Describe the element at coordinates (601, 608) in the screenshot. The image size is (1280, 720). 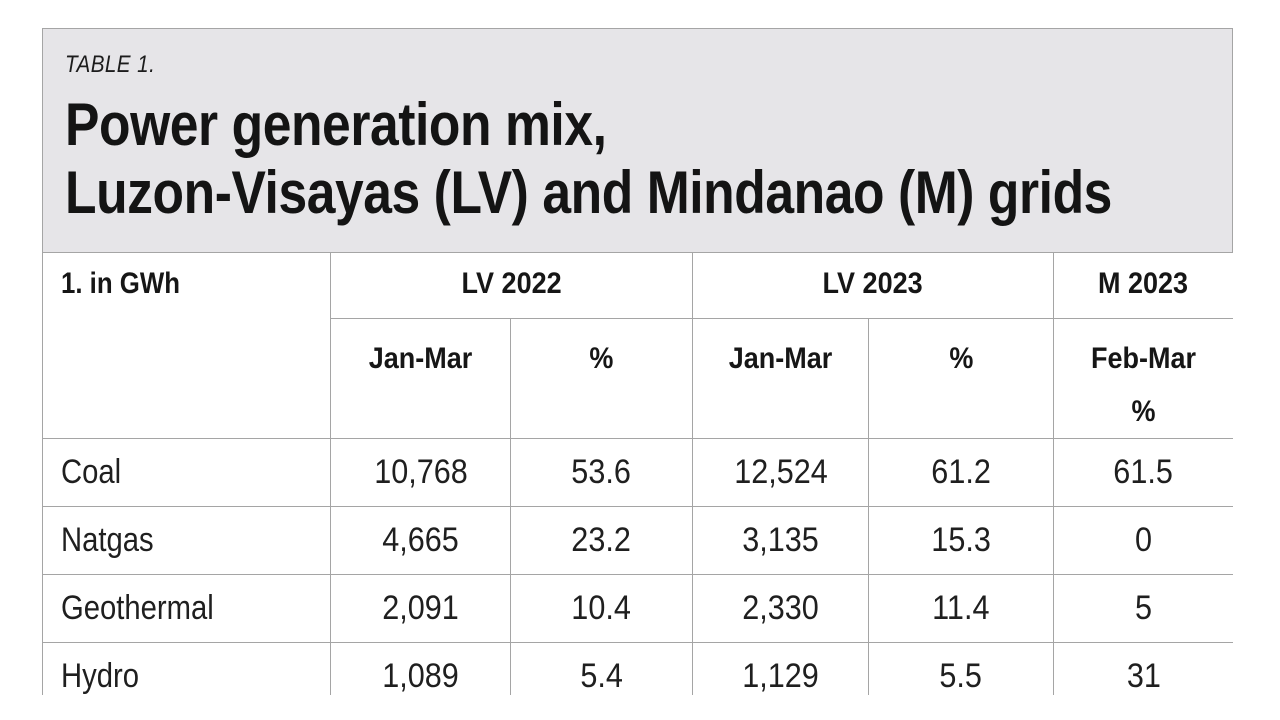
I see `cell-value: 10.4` at that location.